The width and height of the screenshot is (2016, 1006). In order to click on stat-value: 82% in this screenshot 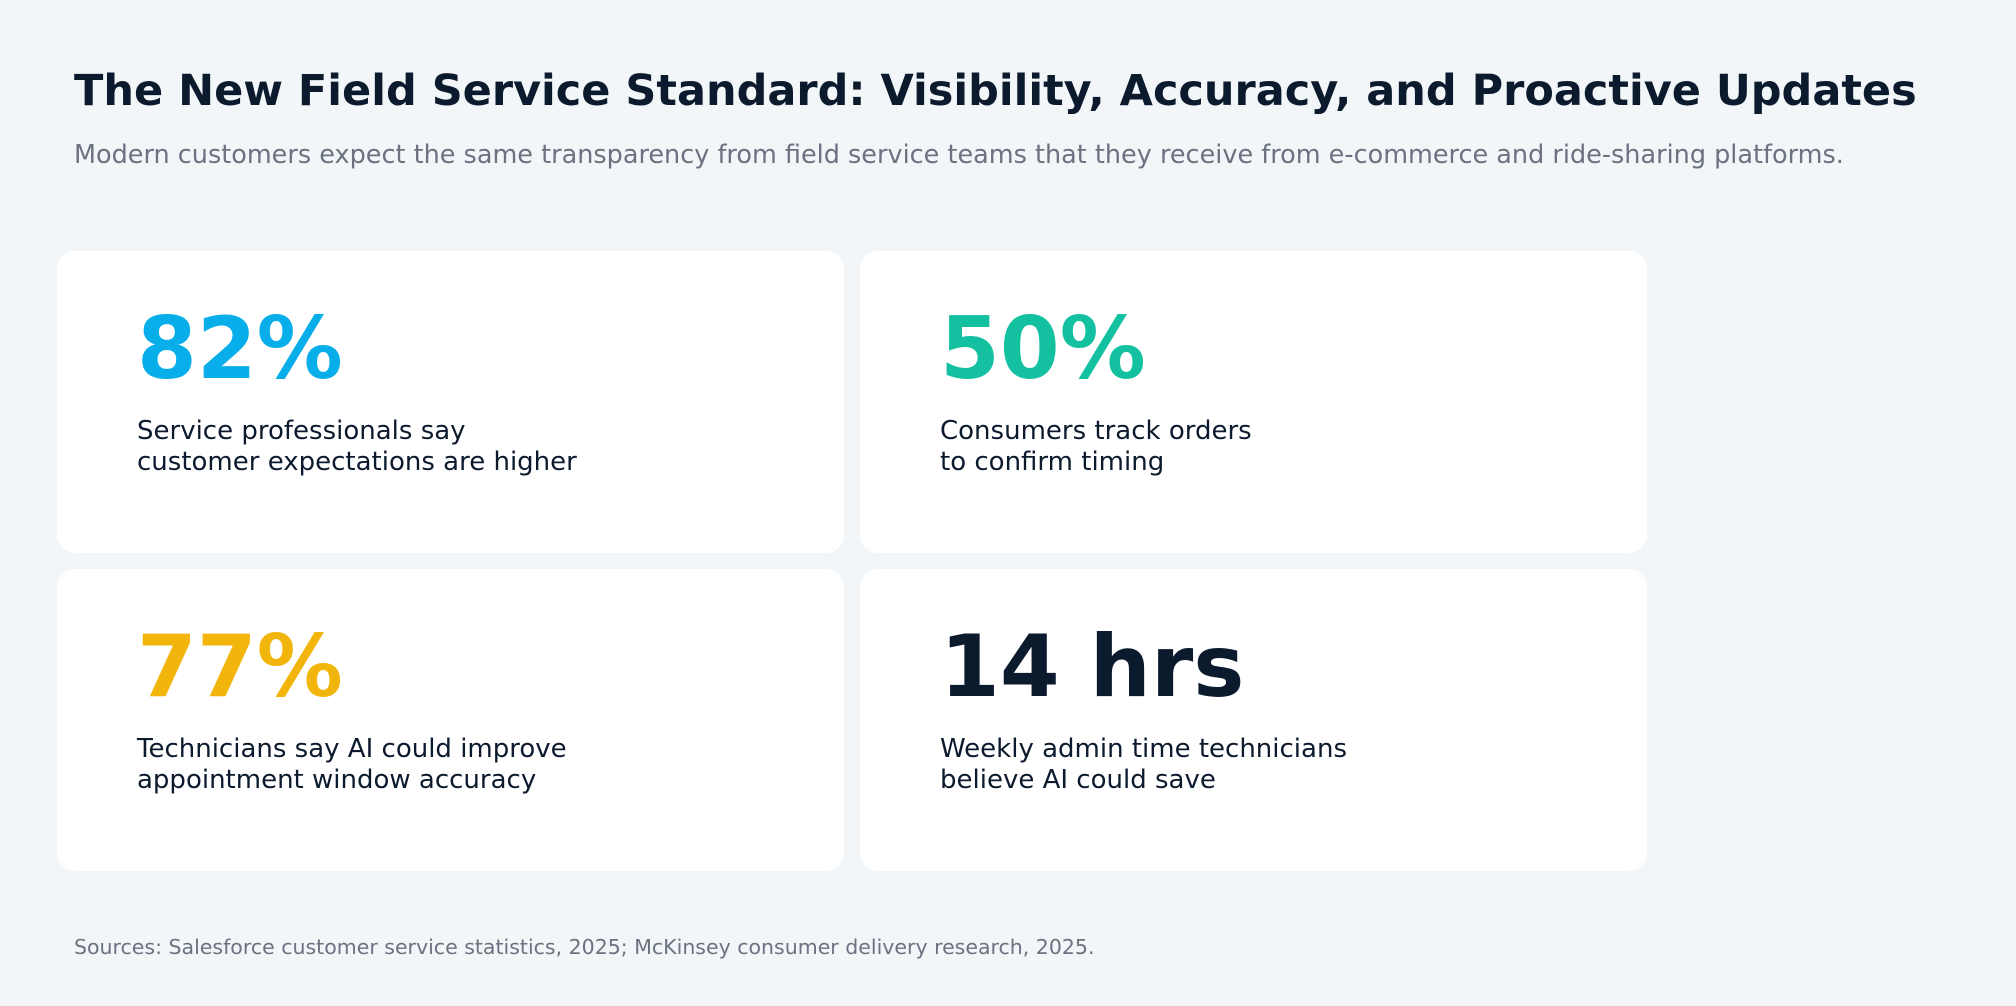, I will do `click(240, 349)`.